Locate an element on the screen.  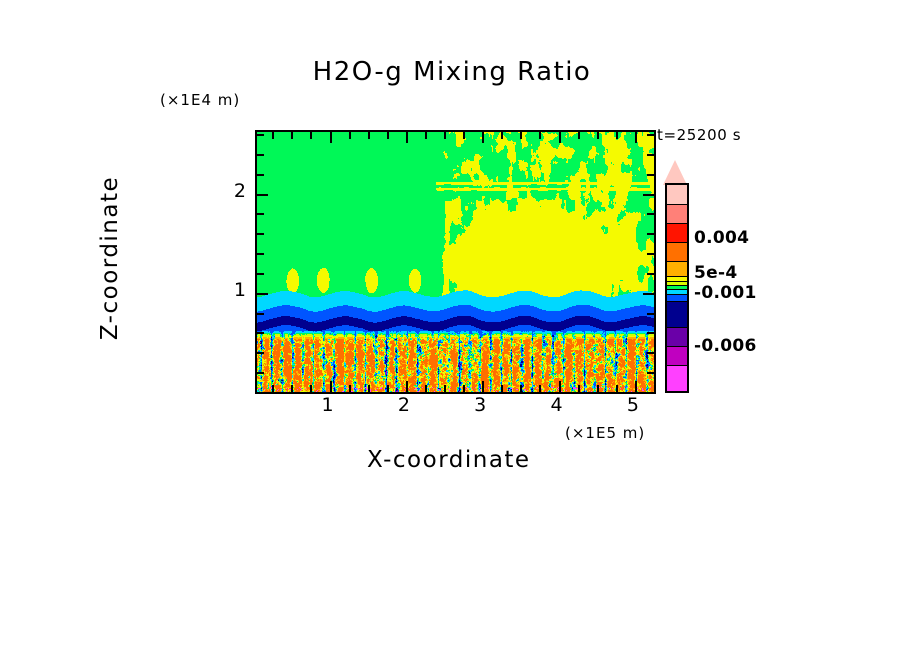
x-axis-ticklabel: 1 is located at coordinates (327, 405).